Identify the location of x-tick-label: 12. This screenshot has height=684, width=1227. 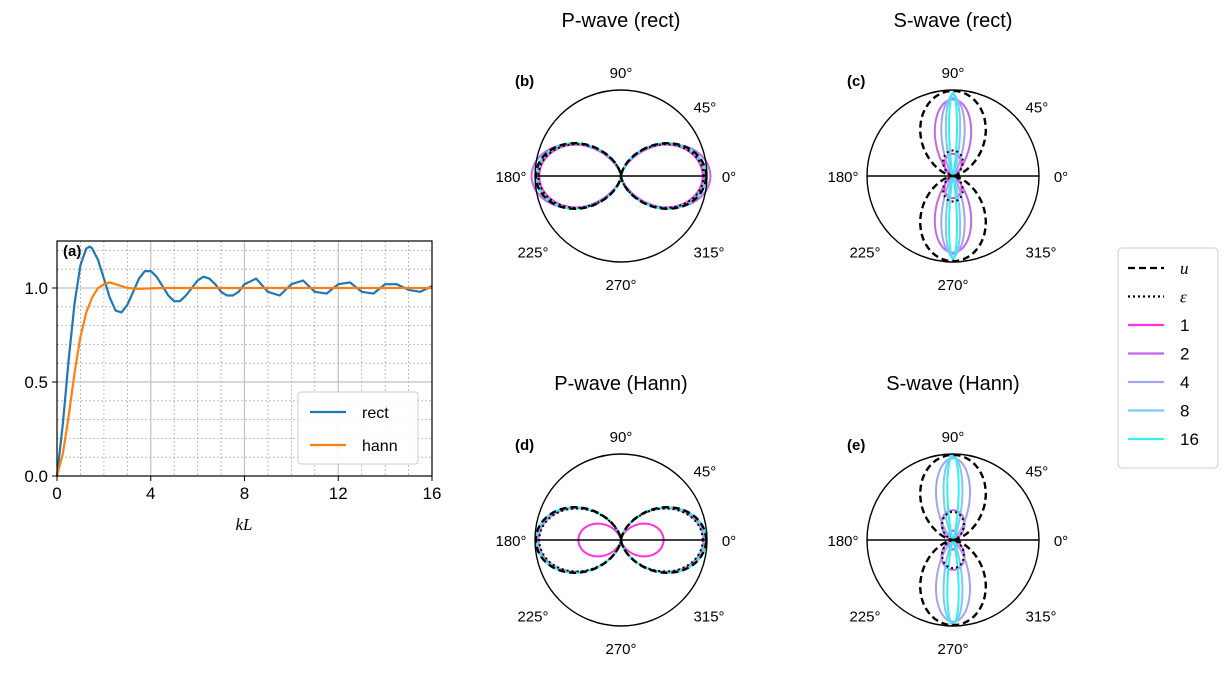
(338, 493).